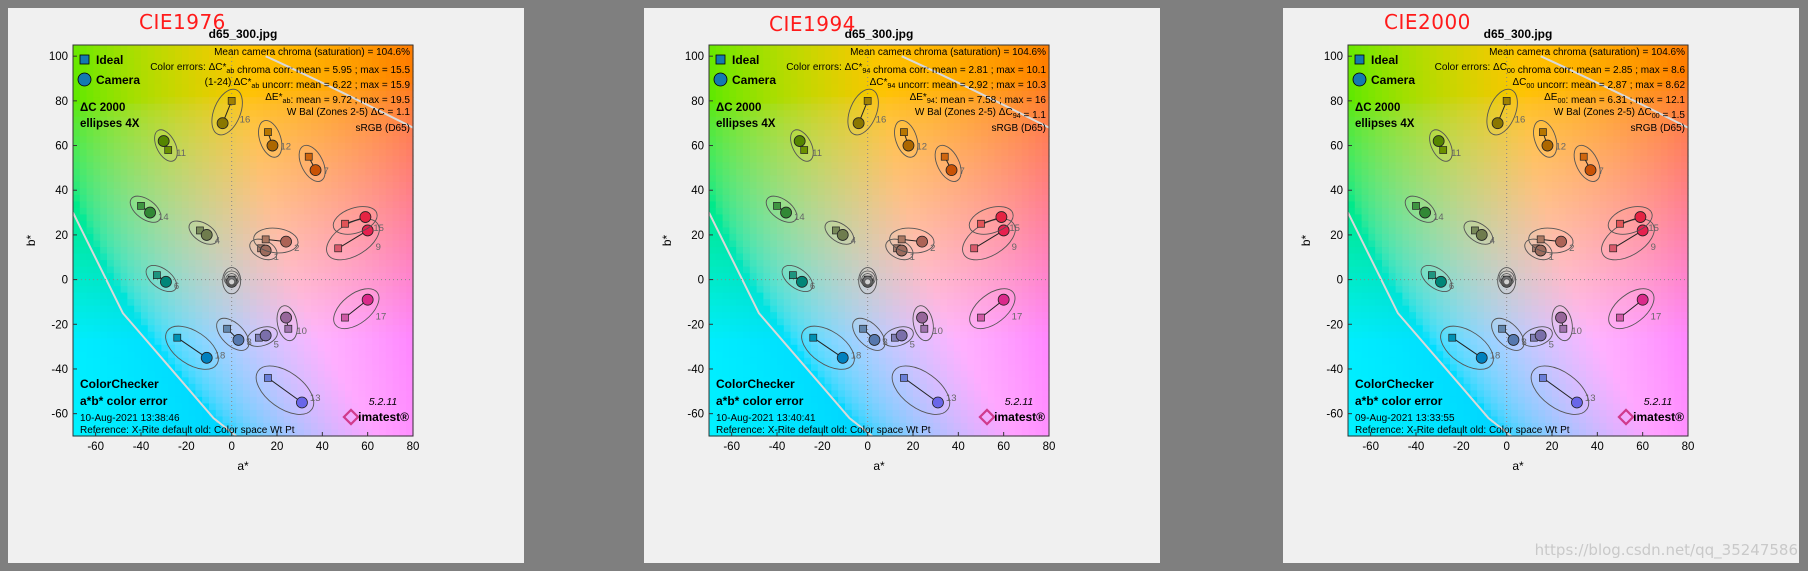 This screenshot has width=1808, height=571. I want to click on y-tick-label: -60, so click(59, 415).